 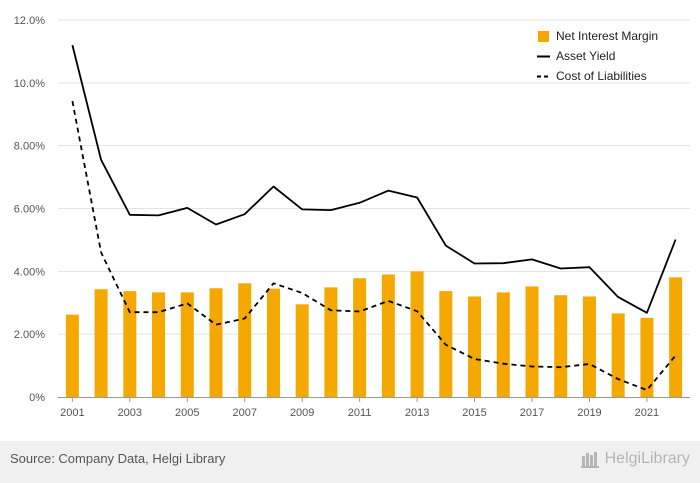 I want to click on x-tick-label: 2009, so click(x=302, y=413).